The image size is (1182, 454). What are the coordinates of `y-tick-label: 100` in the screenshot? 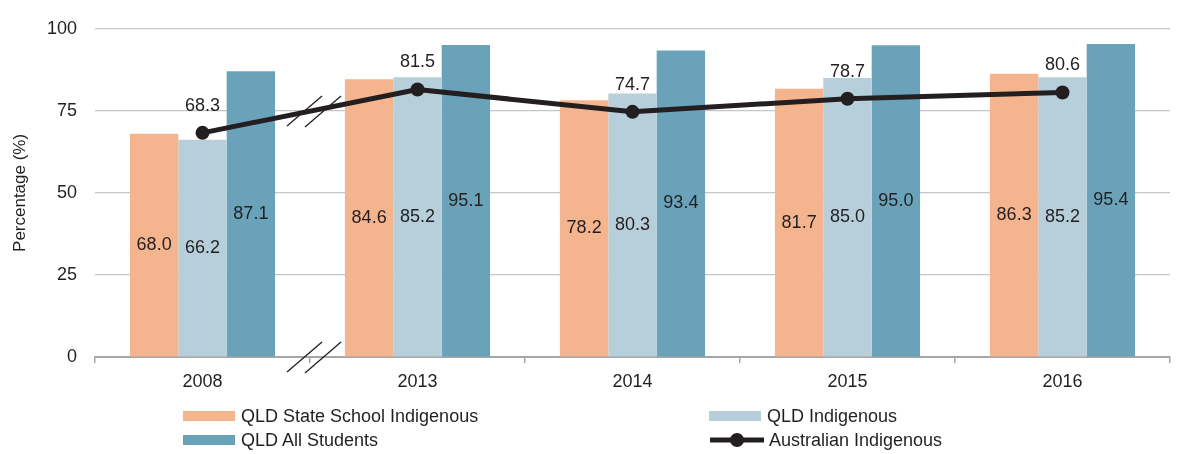 It's located at (61, 27).